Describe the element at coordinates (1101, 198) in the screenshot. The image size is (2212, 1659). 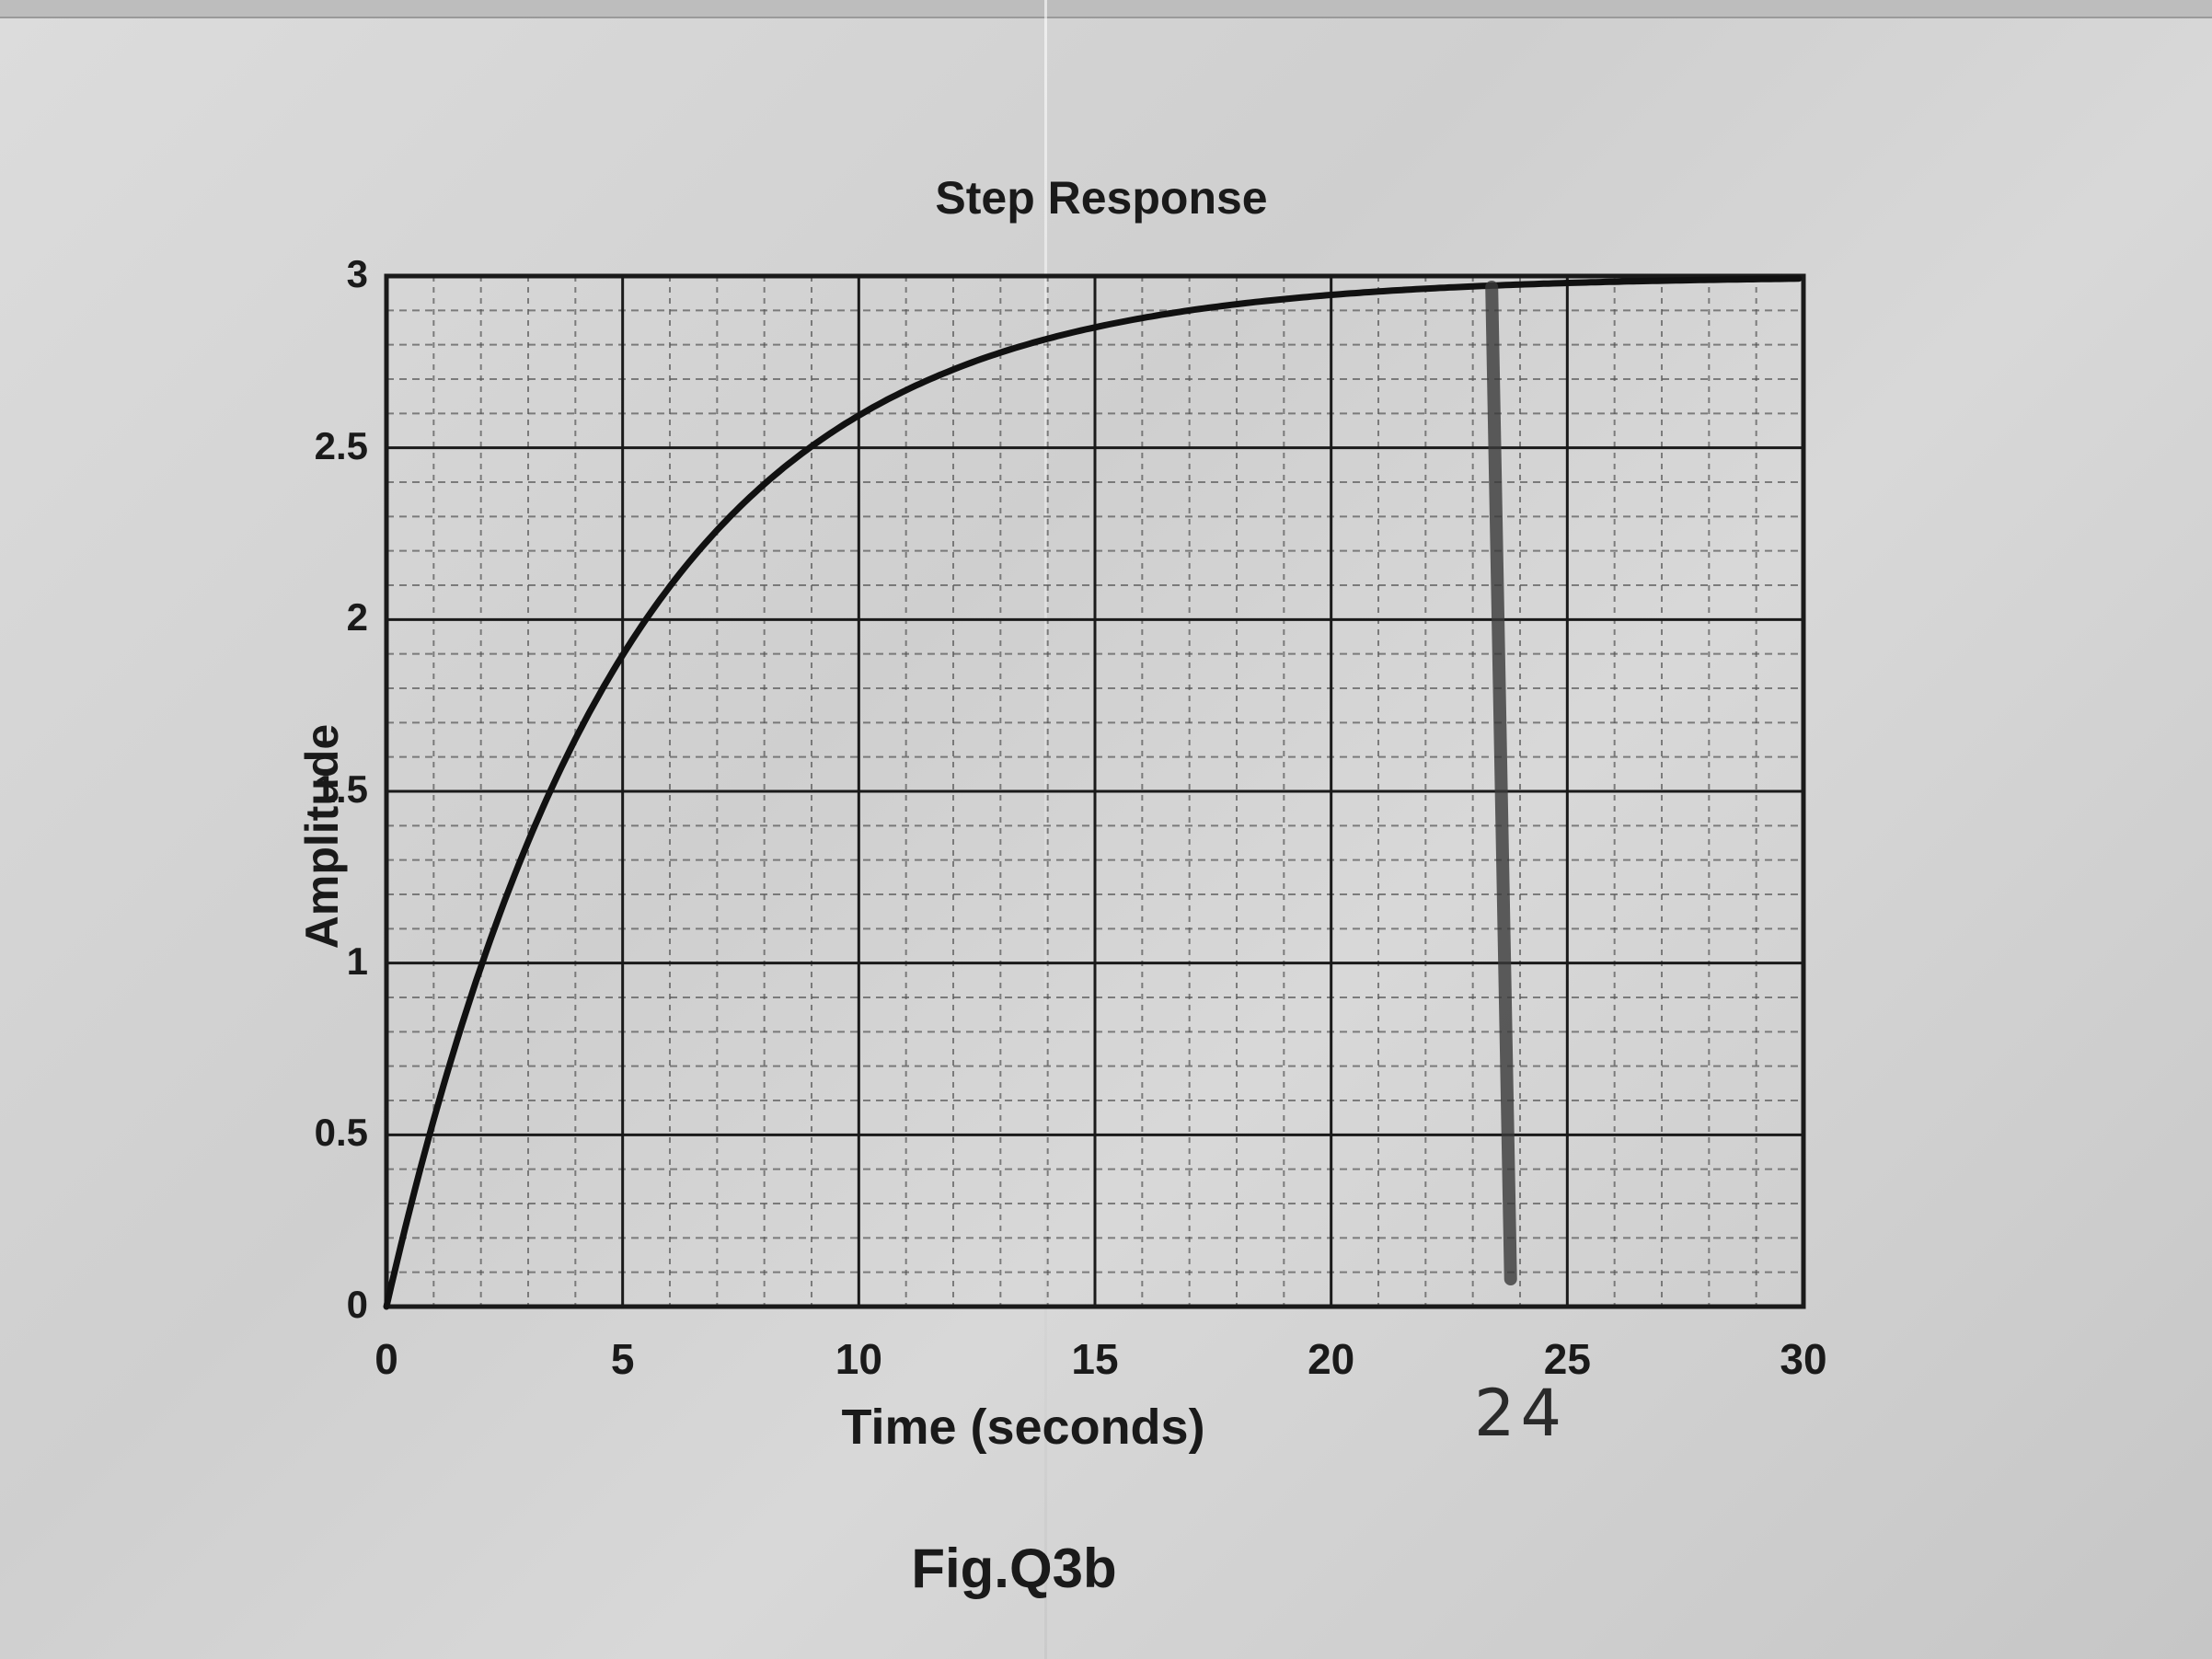
I see `chart-title-text: Step Response` at that location.